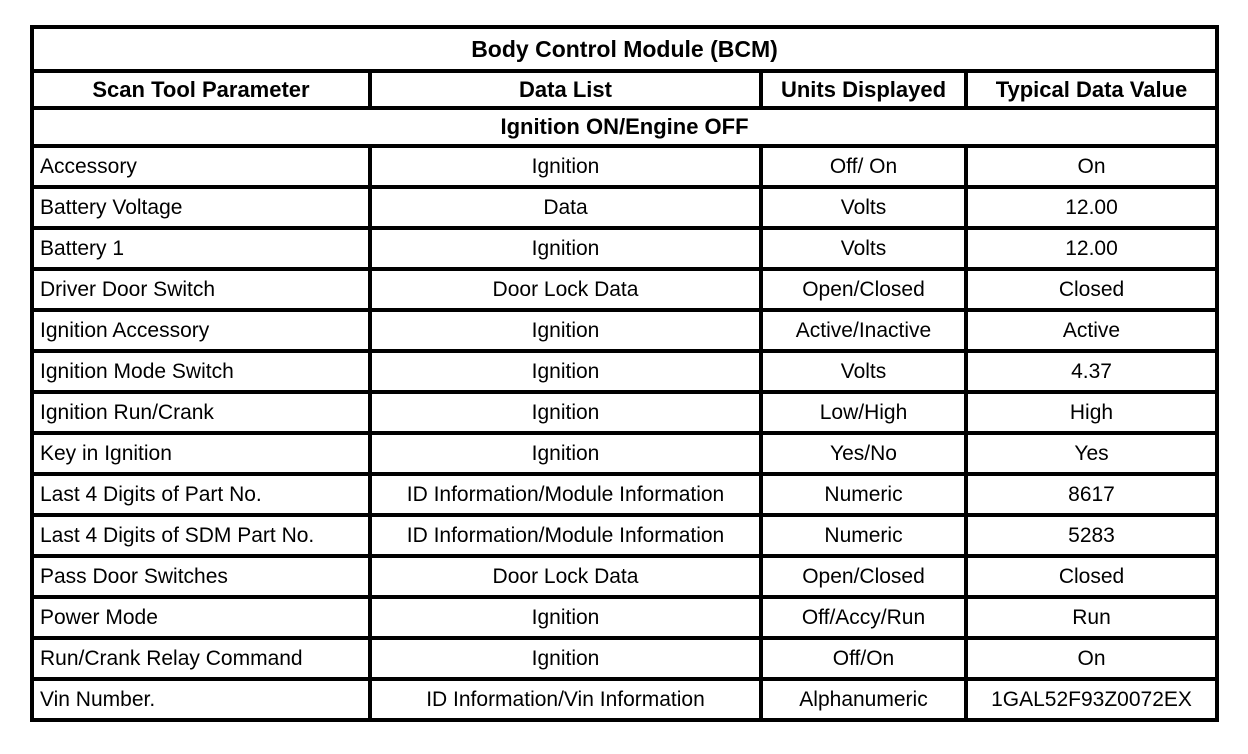 This screenshot has width=1248, height=754. I want to click on units-cell: Off/ On, so click(863, 166).